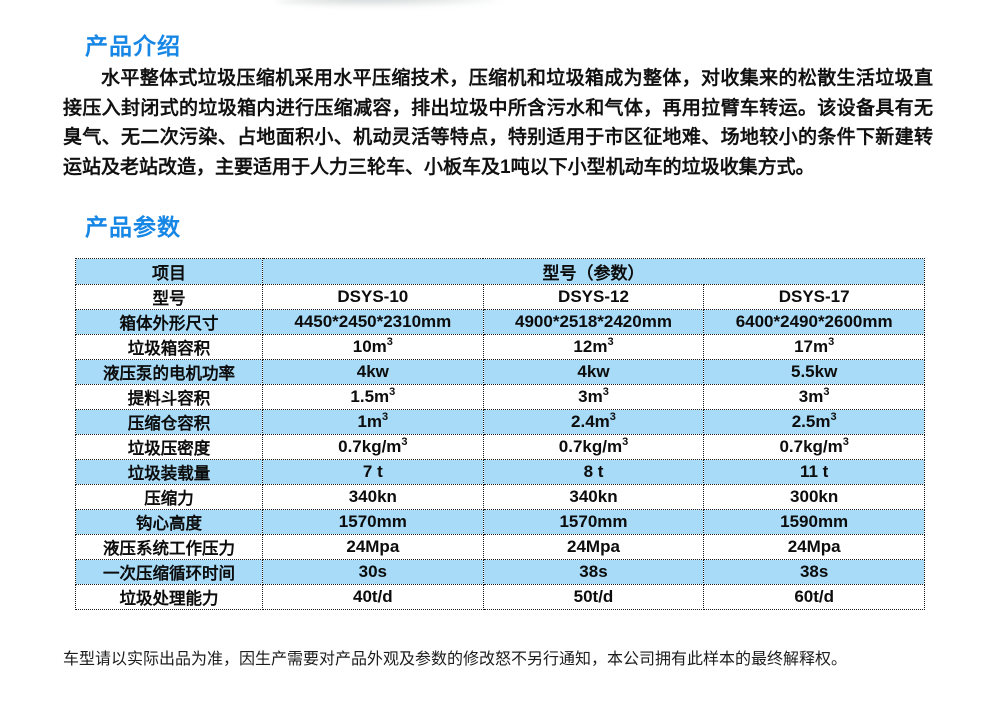 The image size is (992, 711). Describe the element at coordinates (169, 372) in the screenshot. I see `spec-label-cell: 液压泵的电机功率` at that location.